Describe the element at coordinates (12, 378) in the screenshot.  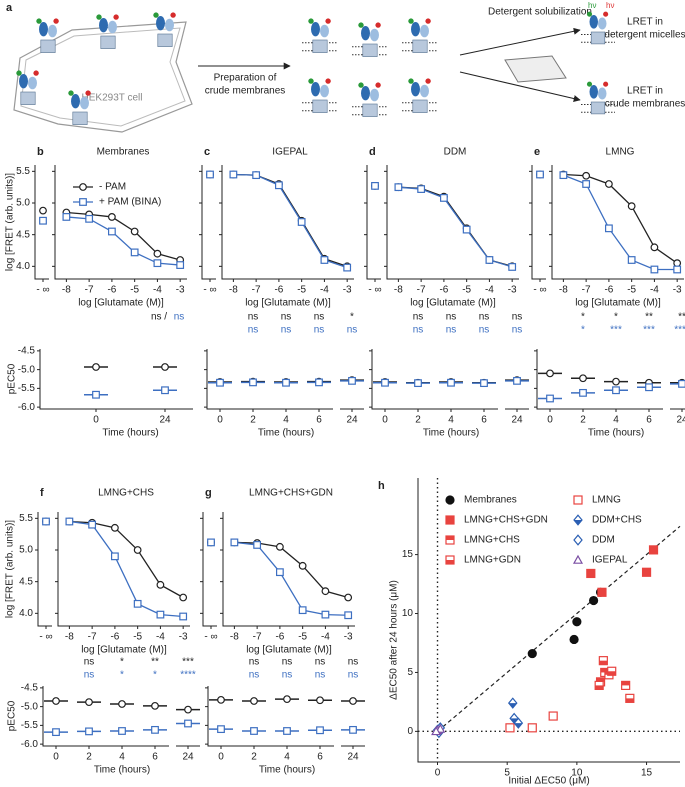
I see `y-axis-title: pEC50` at that location.